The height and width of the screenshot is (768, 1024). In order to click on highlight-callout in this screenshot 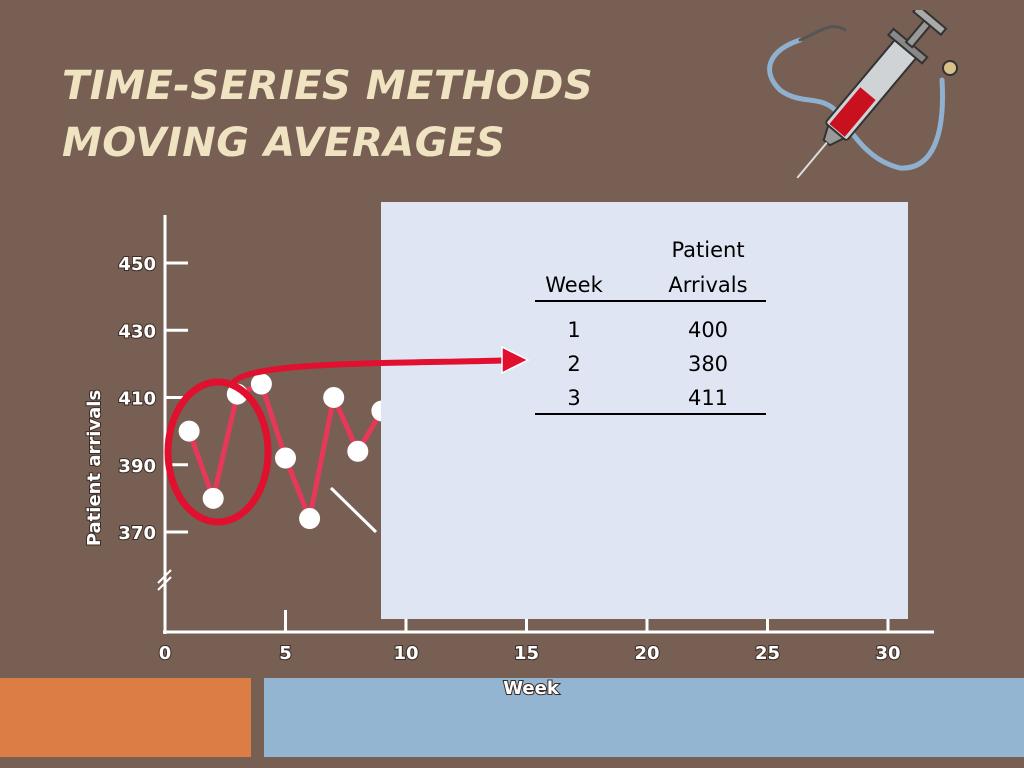, I will do `click(347, 435)`.